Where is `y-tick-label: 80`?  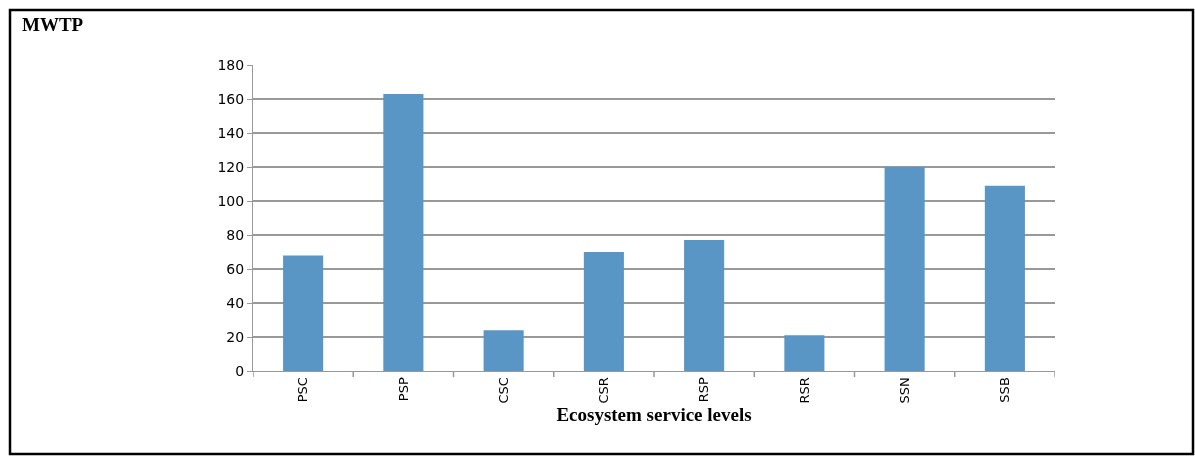 y-tick-label: 80 is located at coordinates (235, 234).